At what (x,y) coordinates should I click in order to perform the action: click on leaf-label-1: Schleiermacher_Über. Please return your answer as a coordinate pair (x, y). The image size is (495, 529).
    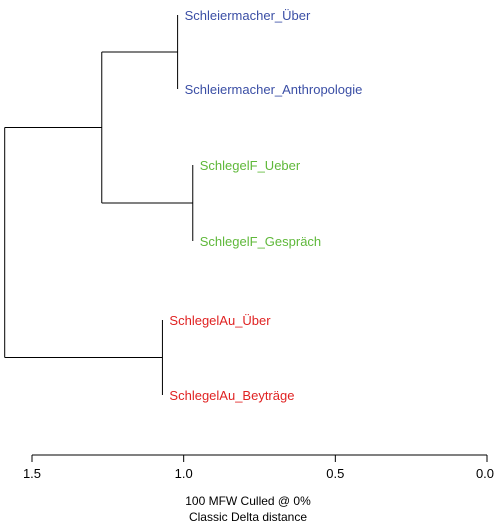
    Looking at the image, I should click on (248, 15).